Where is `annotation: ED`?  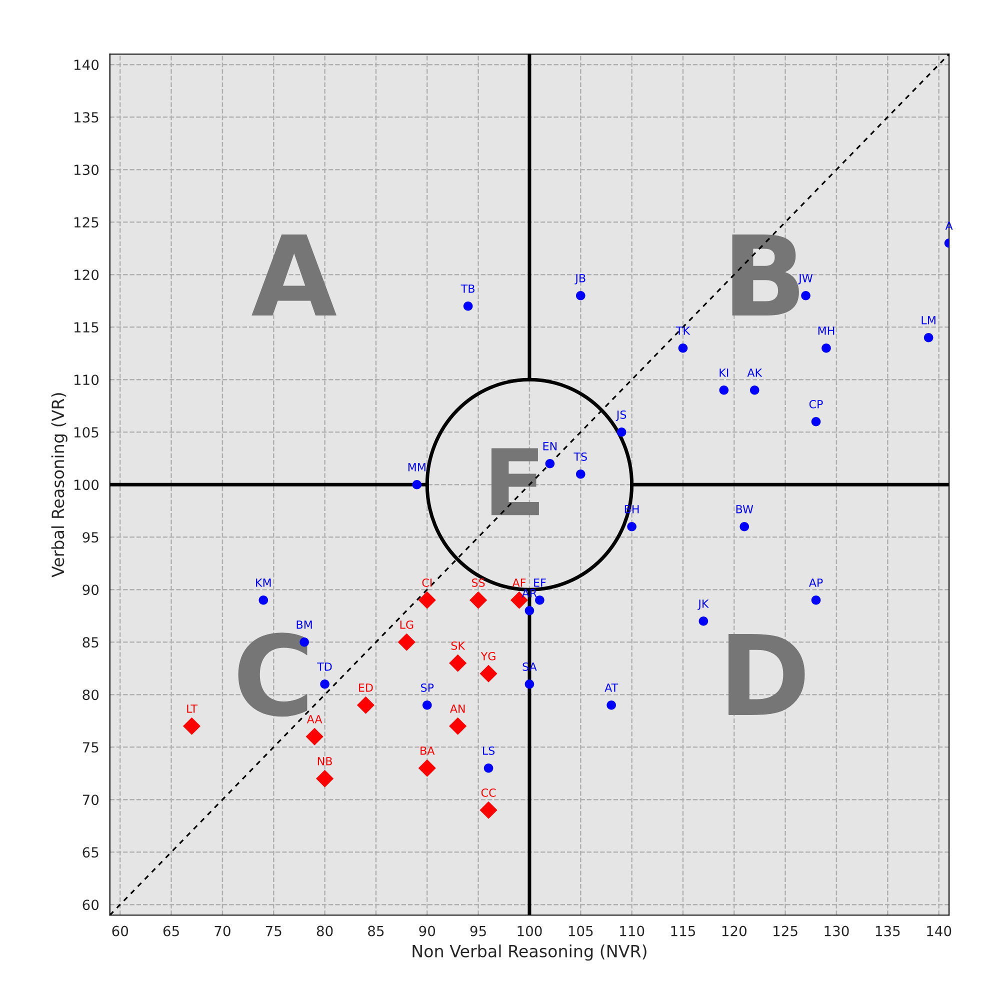 annotation: ED is located at coordinates (366, 688).